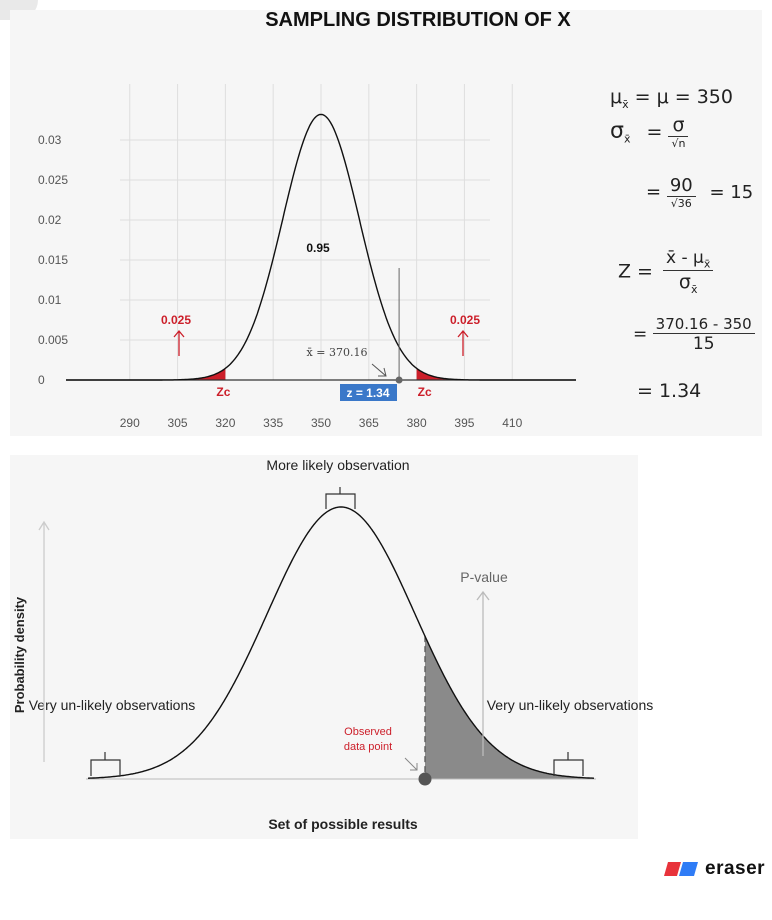 Image resolution: width=772 pixels, height=920 pixels. What do you see at coordinates (684, 282) in the screenshot?
I see `z-denominator: σ` at bounding box center [684, 282].